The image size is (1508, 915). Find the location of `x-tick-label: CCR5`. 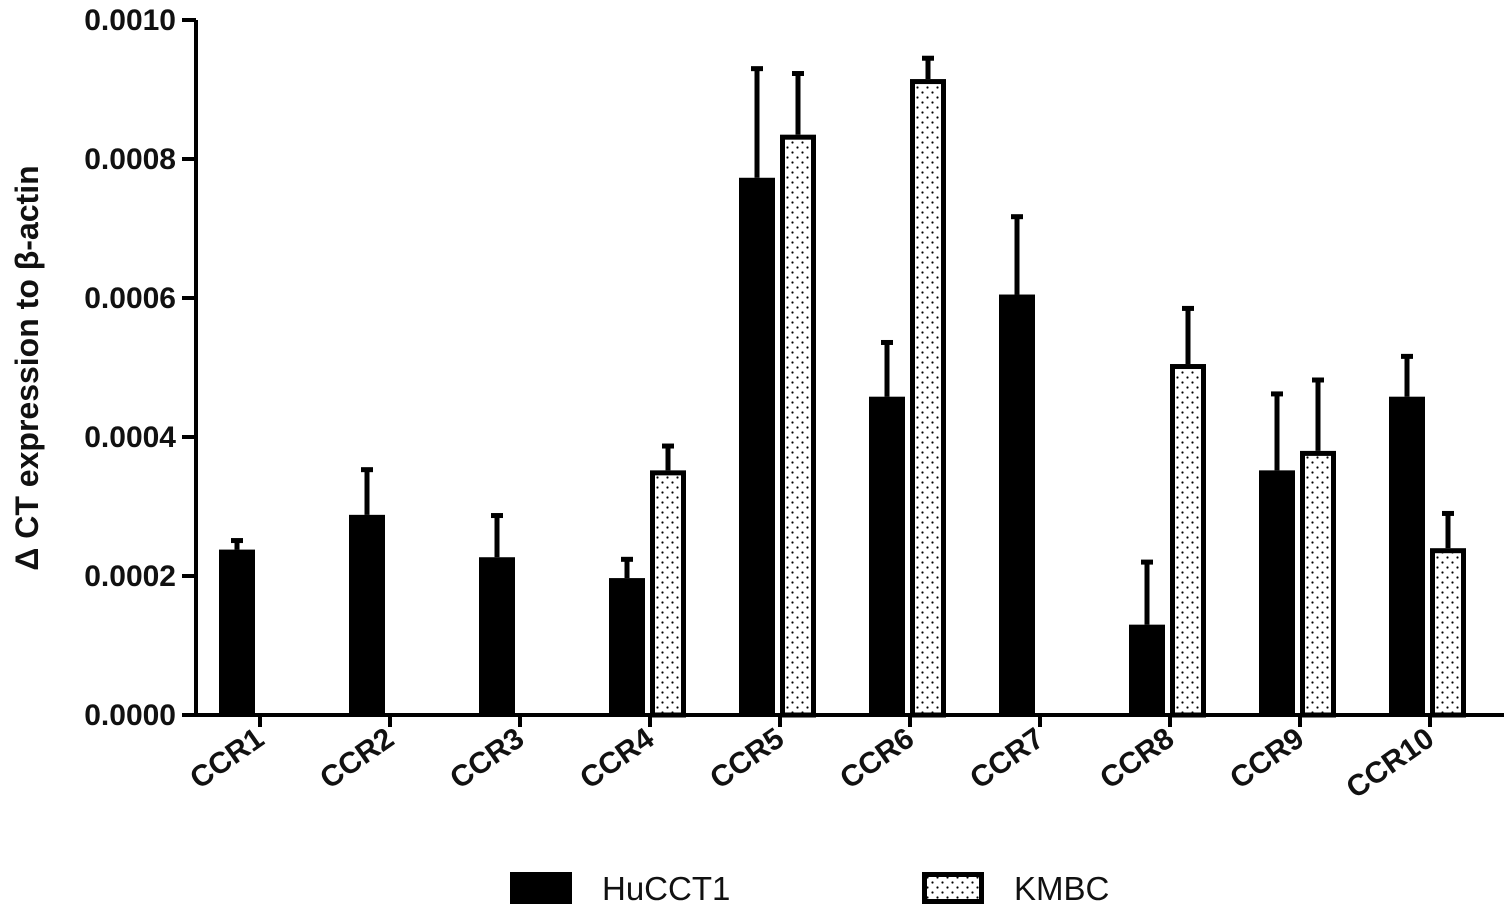

x-tick-label: CCR5 is located at coordinates (747, 759).